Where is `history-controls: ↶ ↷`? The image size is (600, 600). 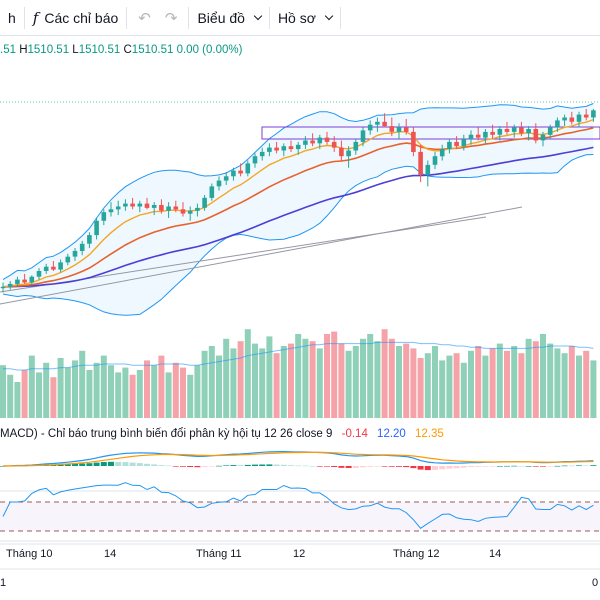 history-controls: ↶ ↷ is located at coordinates (157, 18).